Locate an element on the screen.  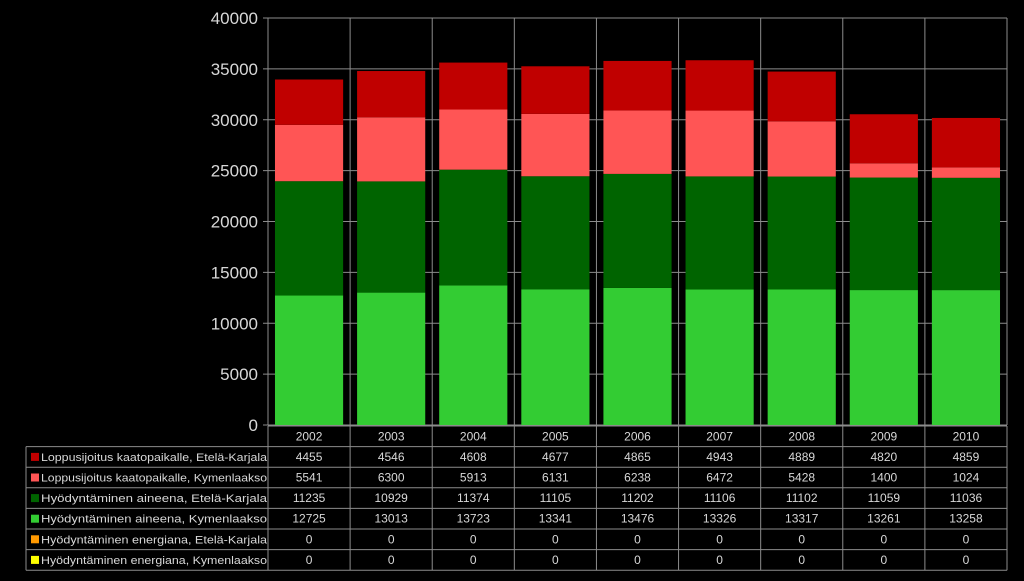
legend-label: Loppusijoitus kaatopaikalle, Kymenlaakso is located at coordinates (154, 479).